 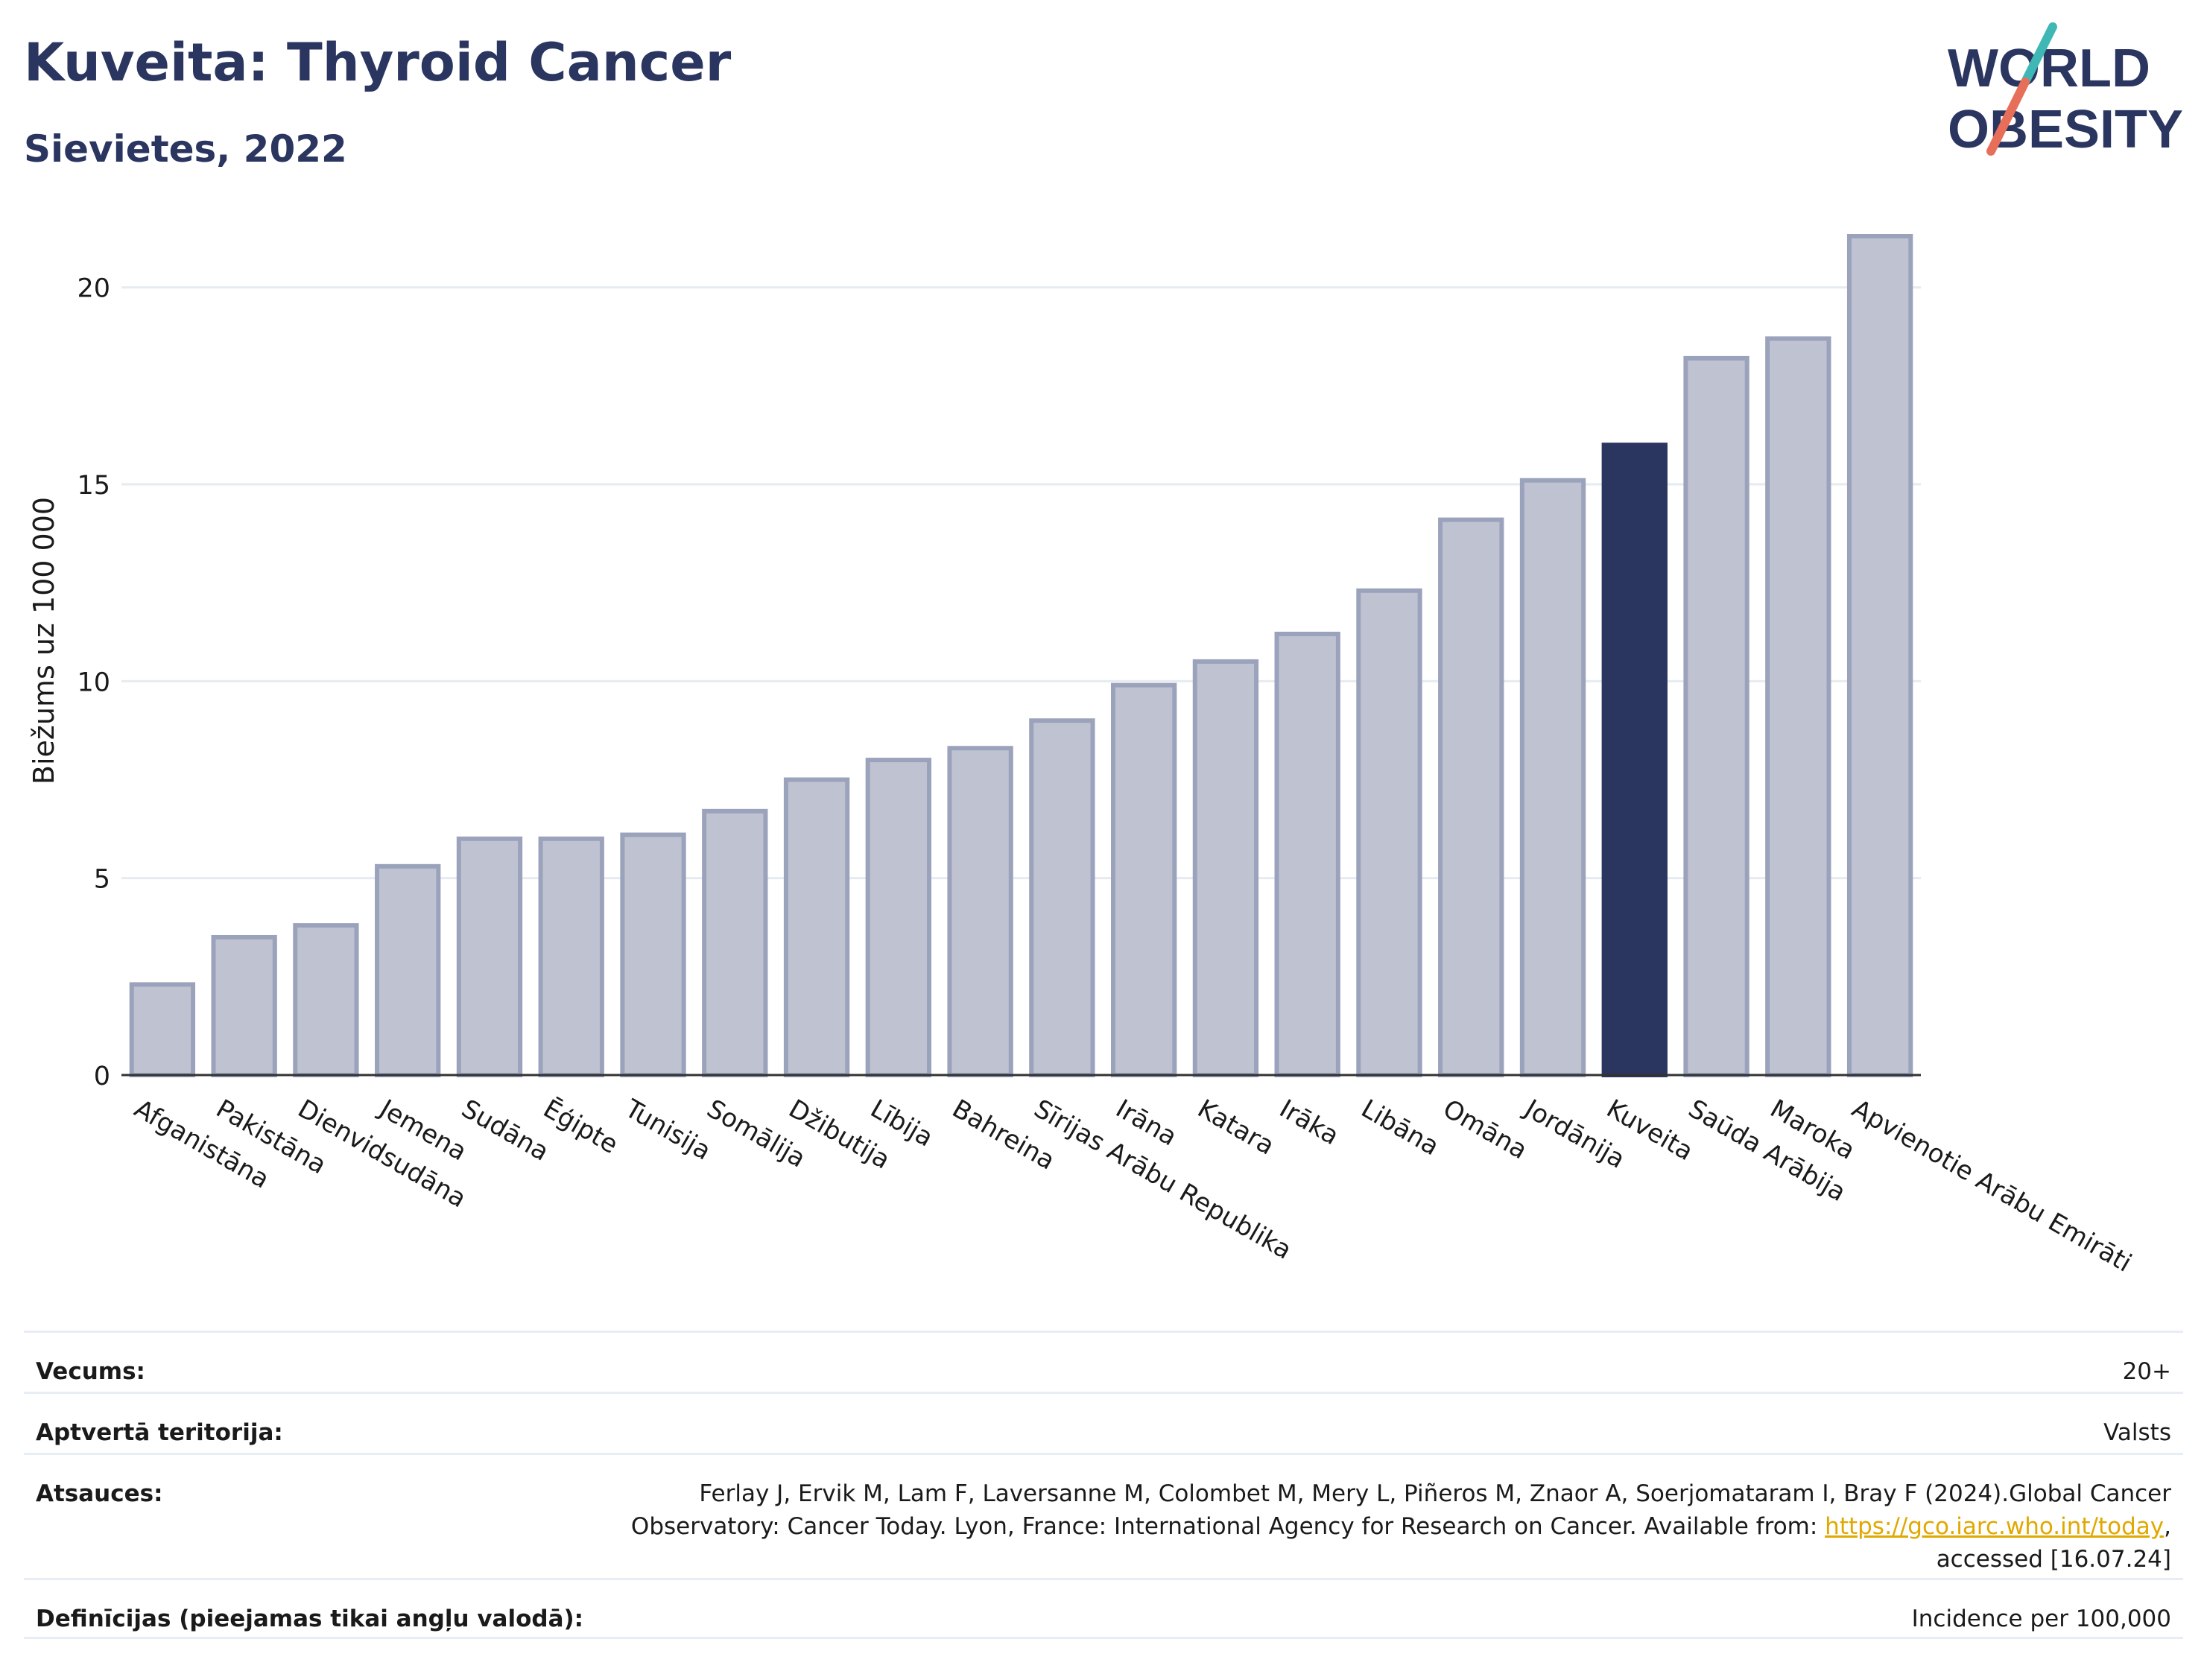 What do you see at coordinates (1992, 1186) in the screenshot?
I see `x-tick-label: Apvienotie Arābu Emirāti` at bounding box center [1992, 1186].